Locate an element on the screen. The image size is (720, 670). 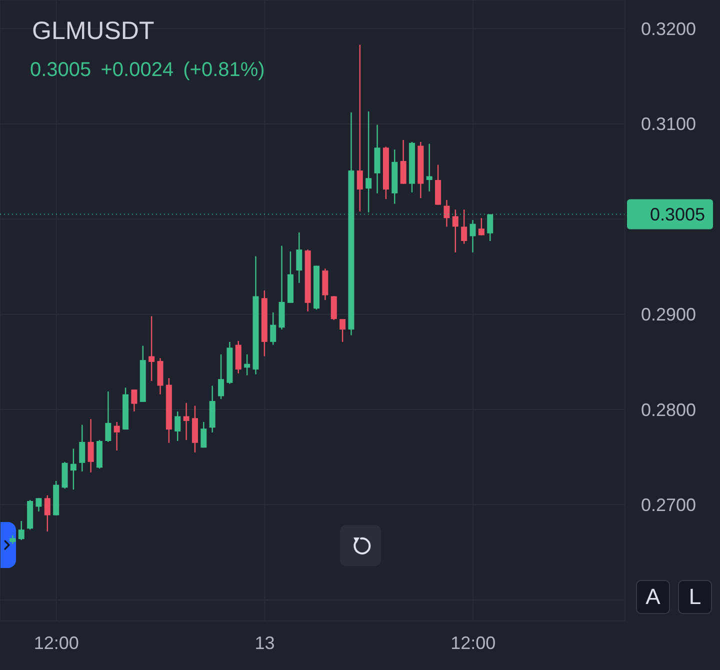
y-tick-label: 0.3200 is located at coordinates (668, 28).